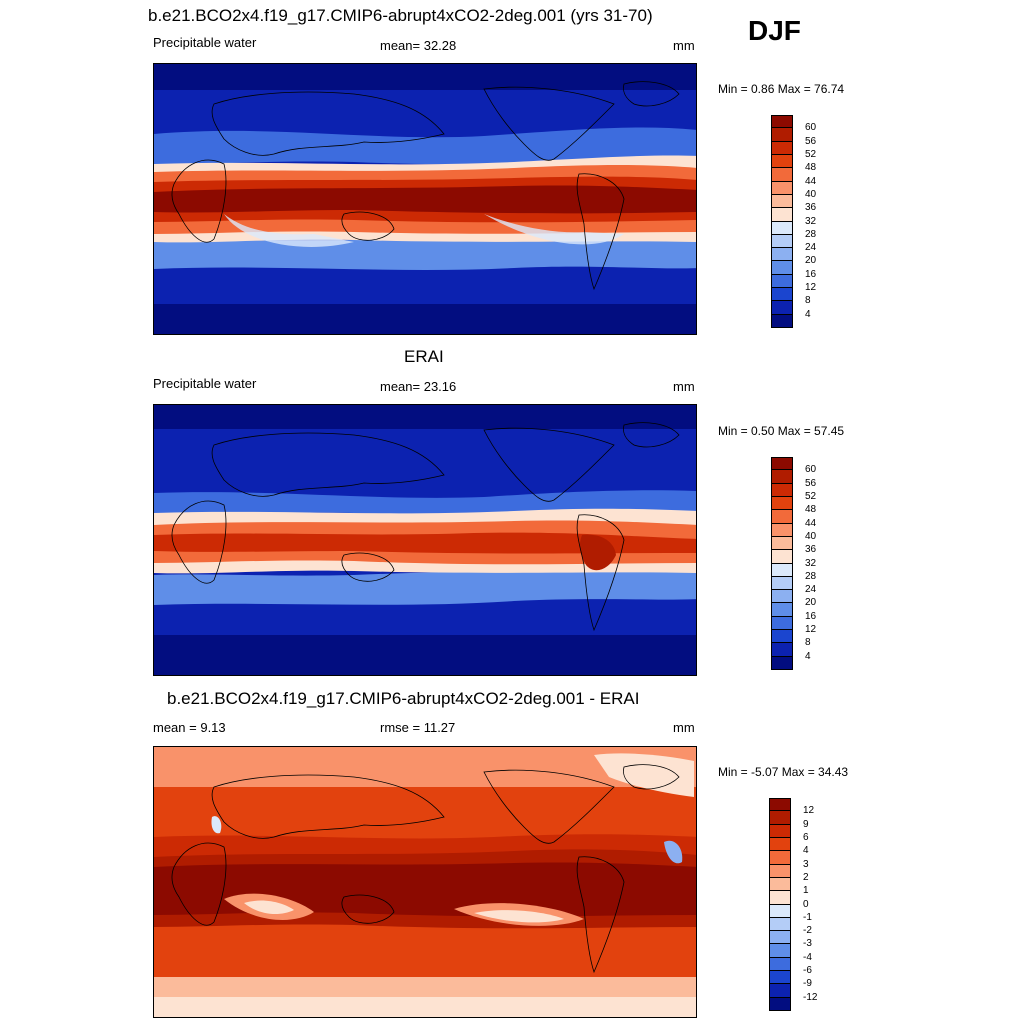 This screenshot has width=1024, height=1024. Describe the element at coordinates (781, 431) in the screenshot. I see `panel-2-minmax-label: Min = 0.50 Max = 57.45` at that location.